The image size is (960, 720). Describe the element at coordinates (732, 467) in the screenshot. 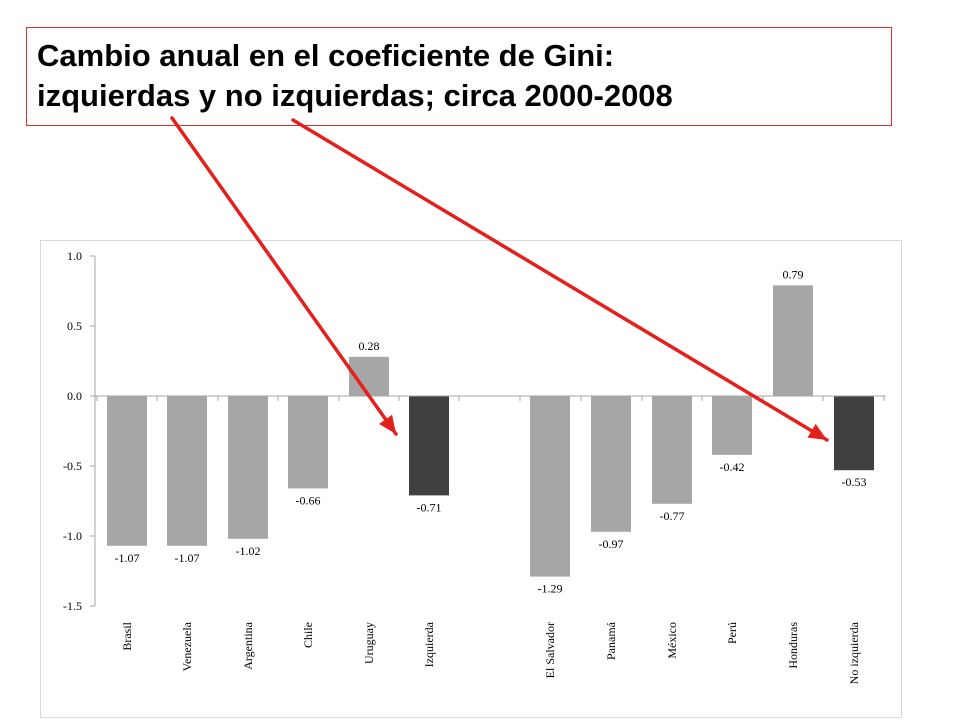

I see `data-label: -0.42` at that location.